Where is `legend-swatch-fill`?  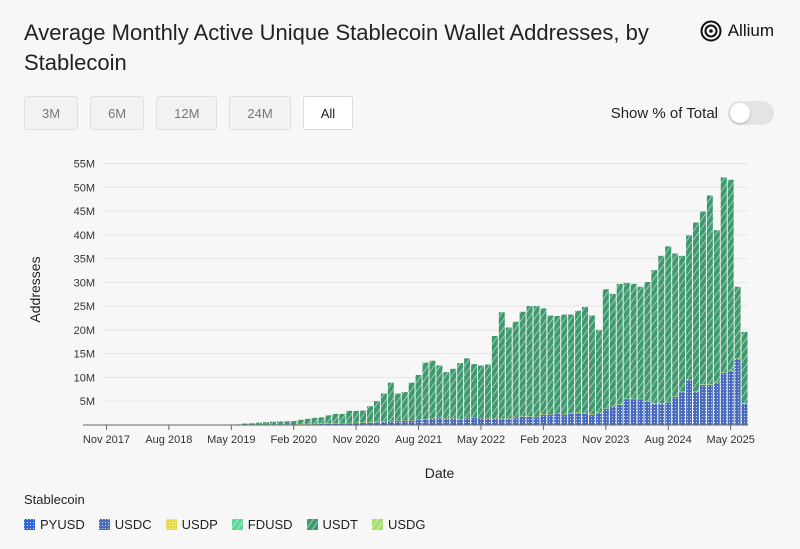 legend-swatch-fill is located at coordinates (104, 524).